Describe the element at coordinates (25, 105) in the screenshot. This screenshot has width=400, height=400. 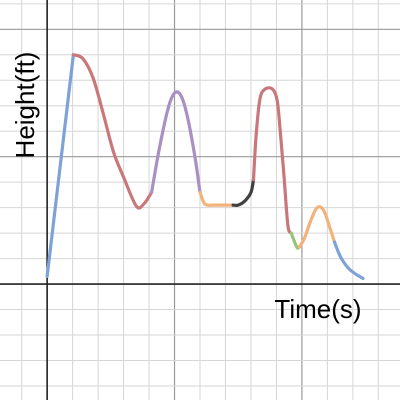
I see `y-axis-title: Height(ft)` at that location.